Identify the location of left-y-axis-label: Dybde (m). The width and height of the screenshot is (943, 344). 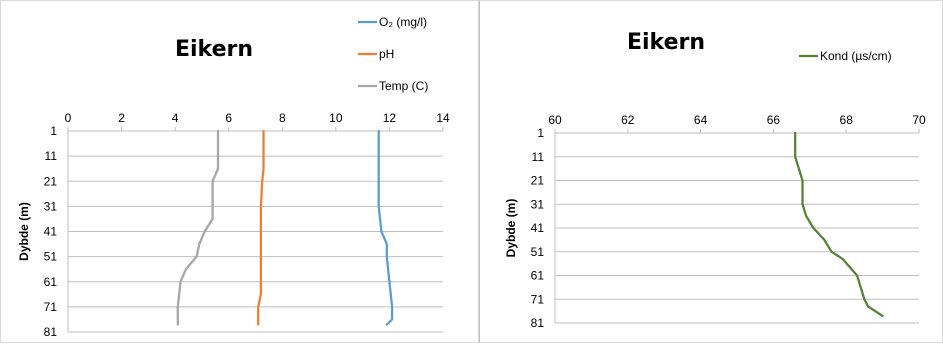
(24, 231).